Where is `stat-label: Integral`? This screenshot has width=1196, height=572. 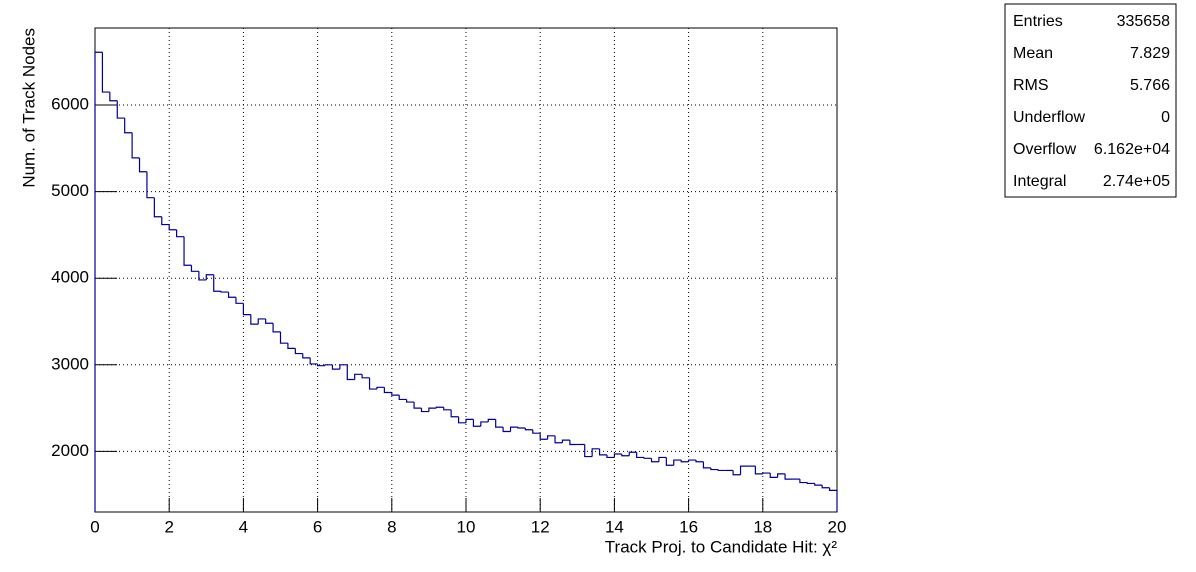 stat-label: Integral is located at coordinates (1039, 181).